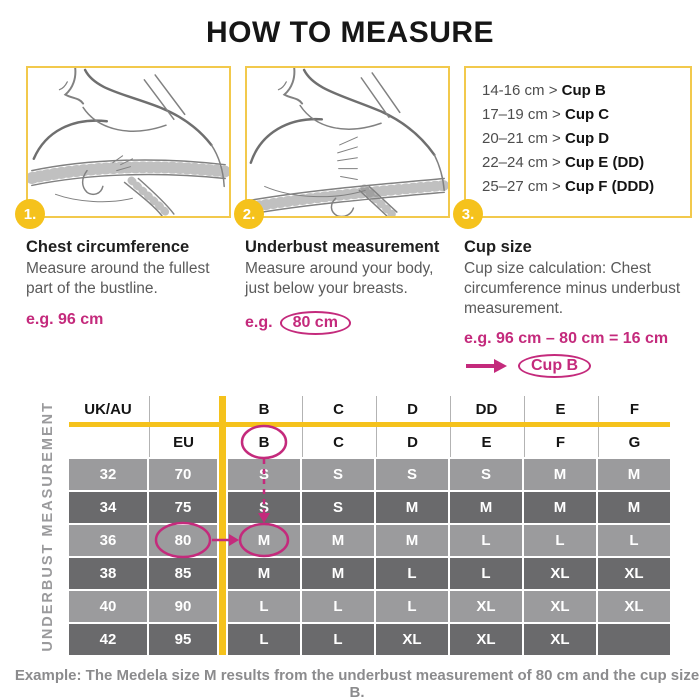 This screenshot has height=700, width=700. Describe the element at coordinates (583, 90) in the screenshot. I see `cup-value: Cup B` at that location.